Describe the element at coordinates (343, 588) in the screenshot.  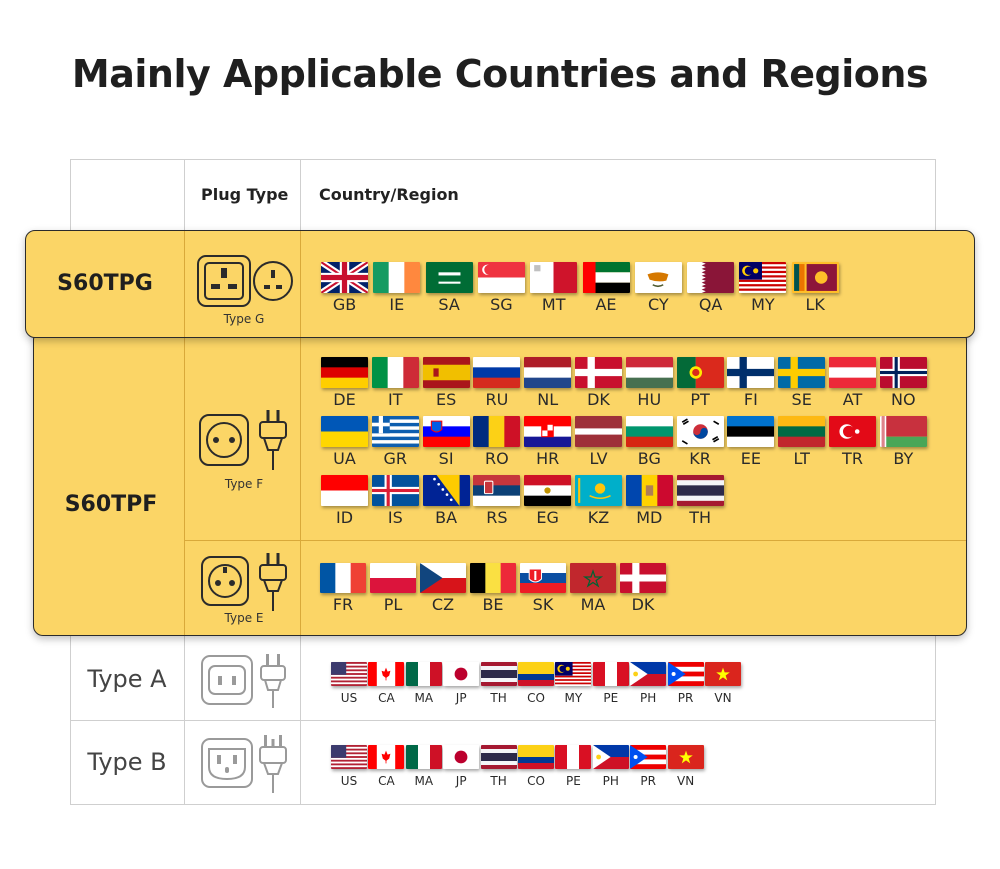
I see `flag-fr: FR` at that location.